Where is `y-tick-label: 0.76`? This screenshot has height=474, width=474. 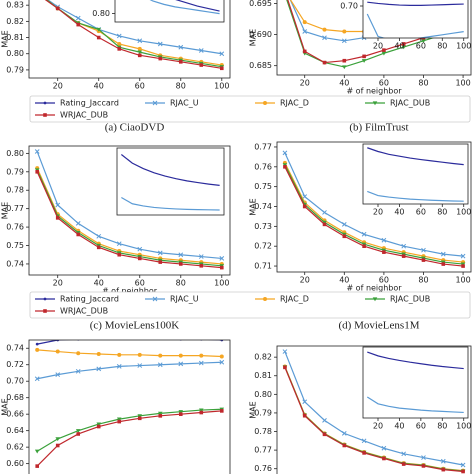 y-tick-label: 0.76 is located at coordinates (263, 468).